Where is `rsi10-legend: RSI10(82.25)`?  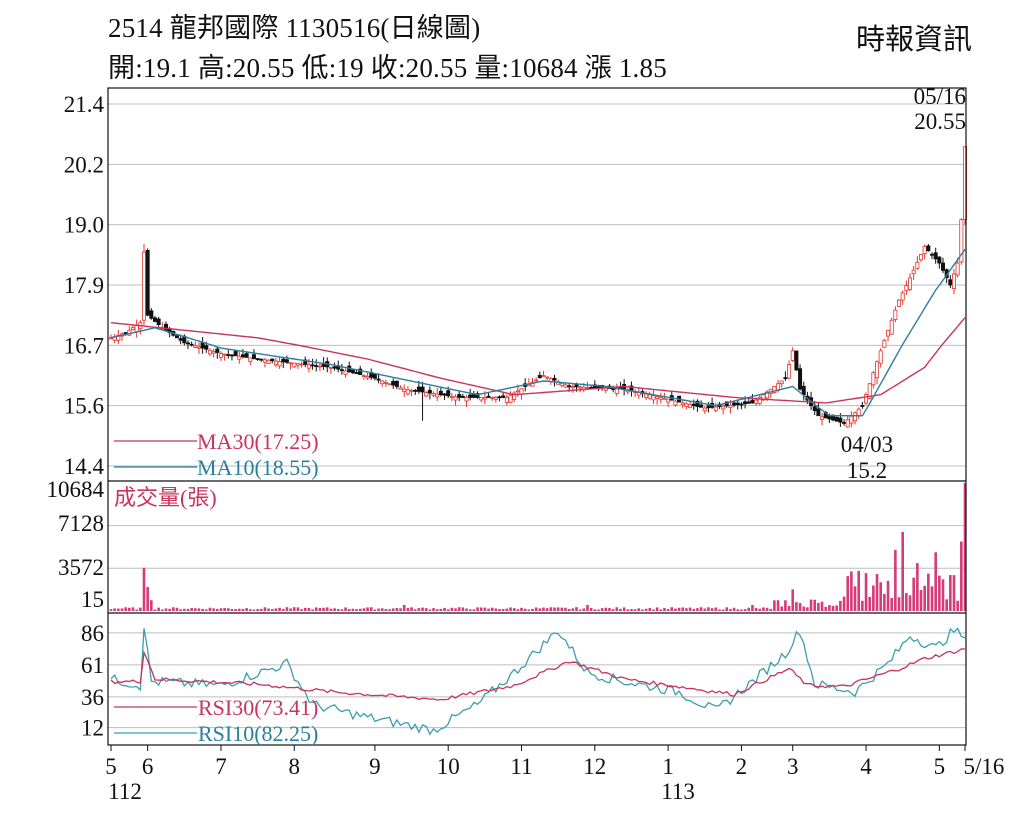
rsi10-legend: RSI10(82.25) is located at coordinates (258, 733).